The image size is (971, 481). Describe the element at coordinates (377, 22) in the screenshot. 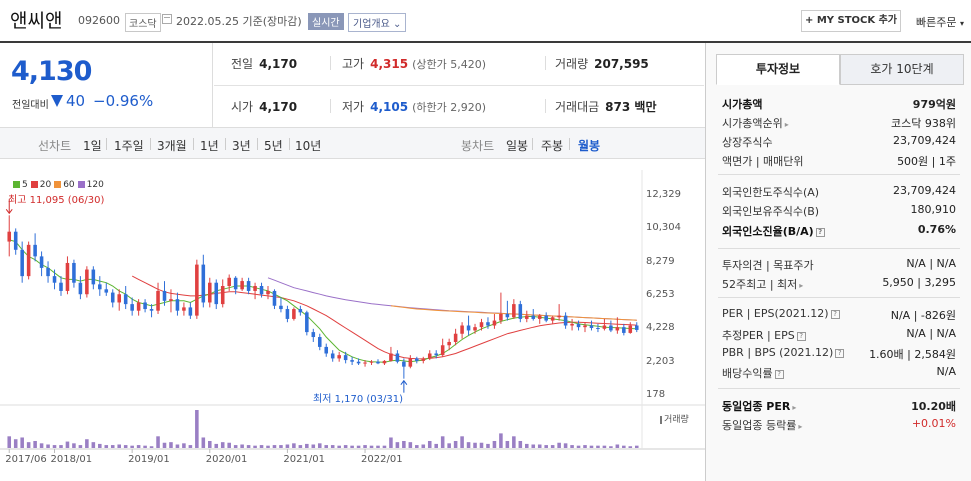

I see `company-overview-button: 기업개요 ⌄` at that location.